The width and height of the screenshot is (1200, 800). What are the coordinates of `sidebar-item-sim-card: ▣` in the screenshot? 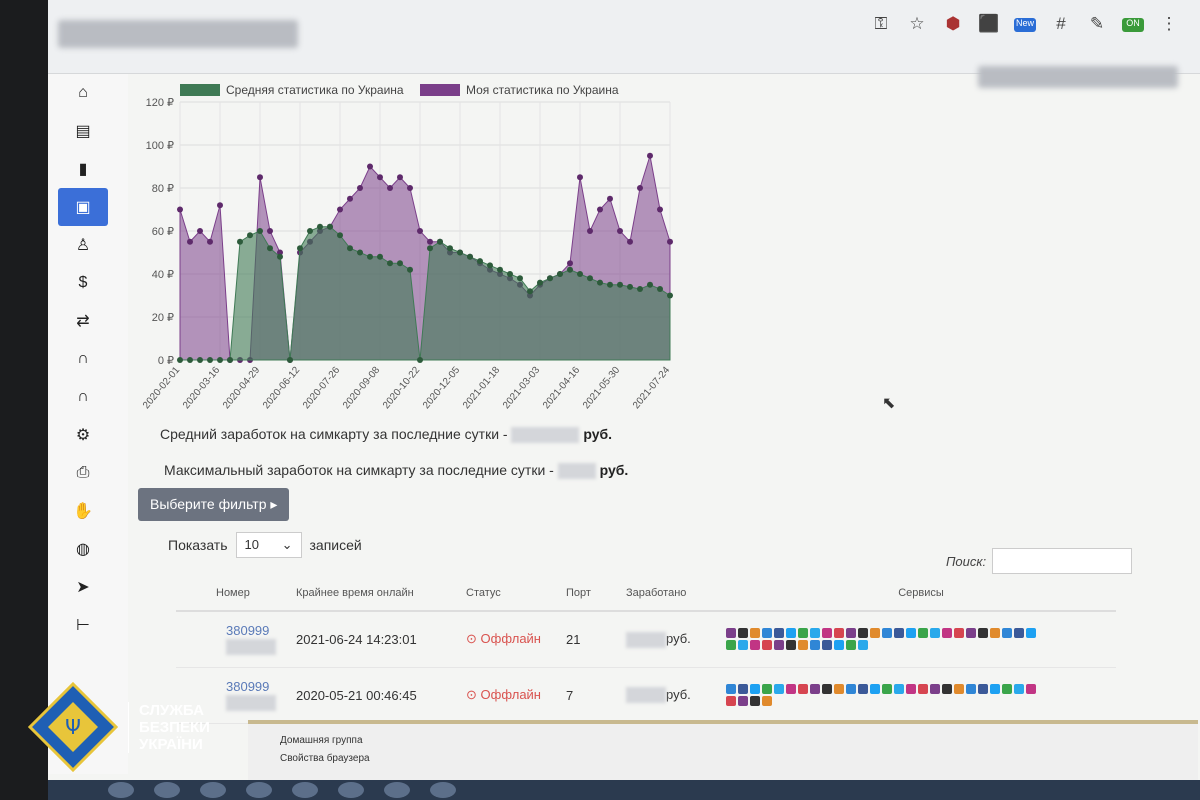 It's located at (83, 207).